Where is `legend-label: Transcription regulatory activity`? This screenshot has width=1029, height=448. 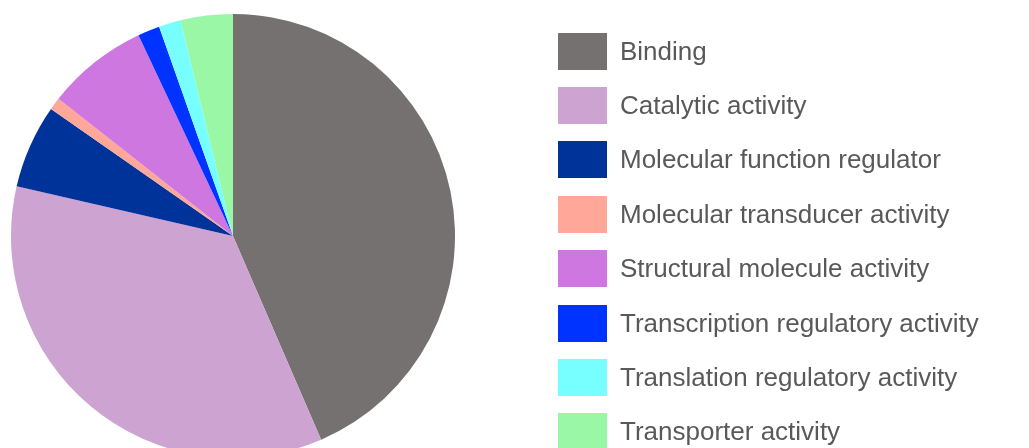 legend-label: Transcription regulatory activity is located at coordinates (799, 323).